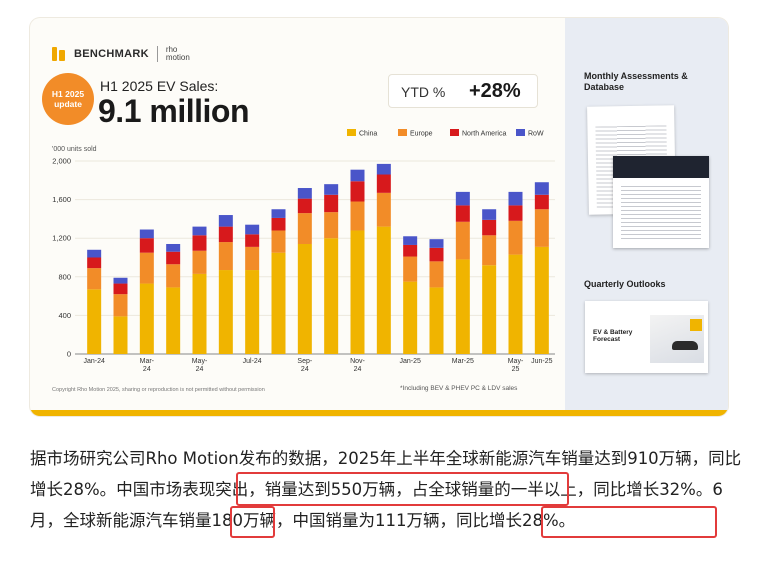 This screenshot has height=586, width=768. Describe the element at coordinates (421, 134) in the screenshot. I see `legend-label: Europe` at that location.